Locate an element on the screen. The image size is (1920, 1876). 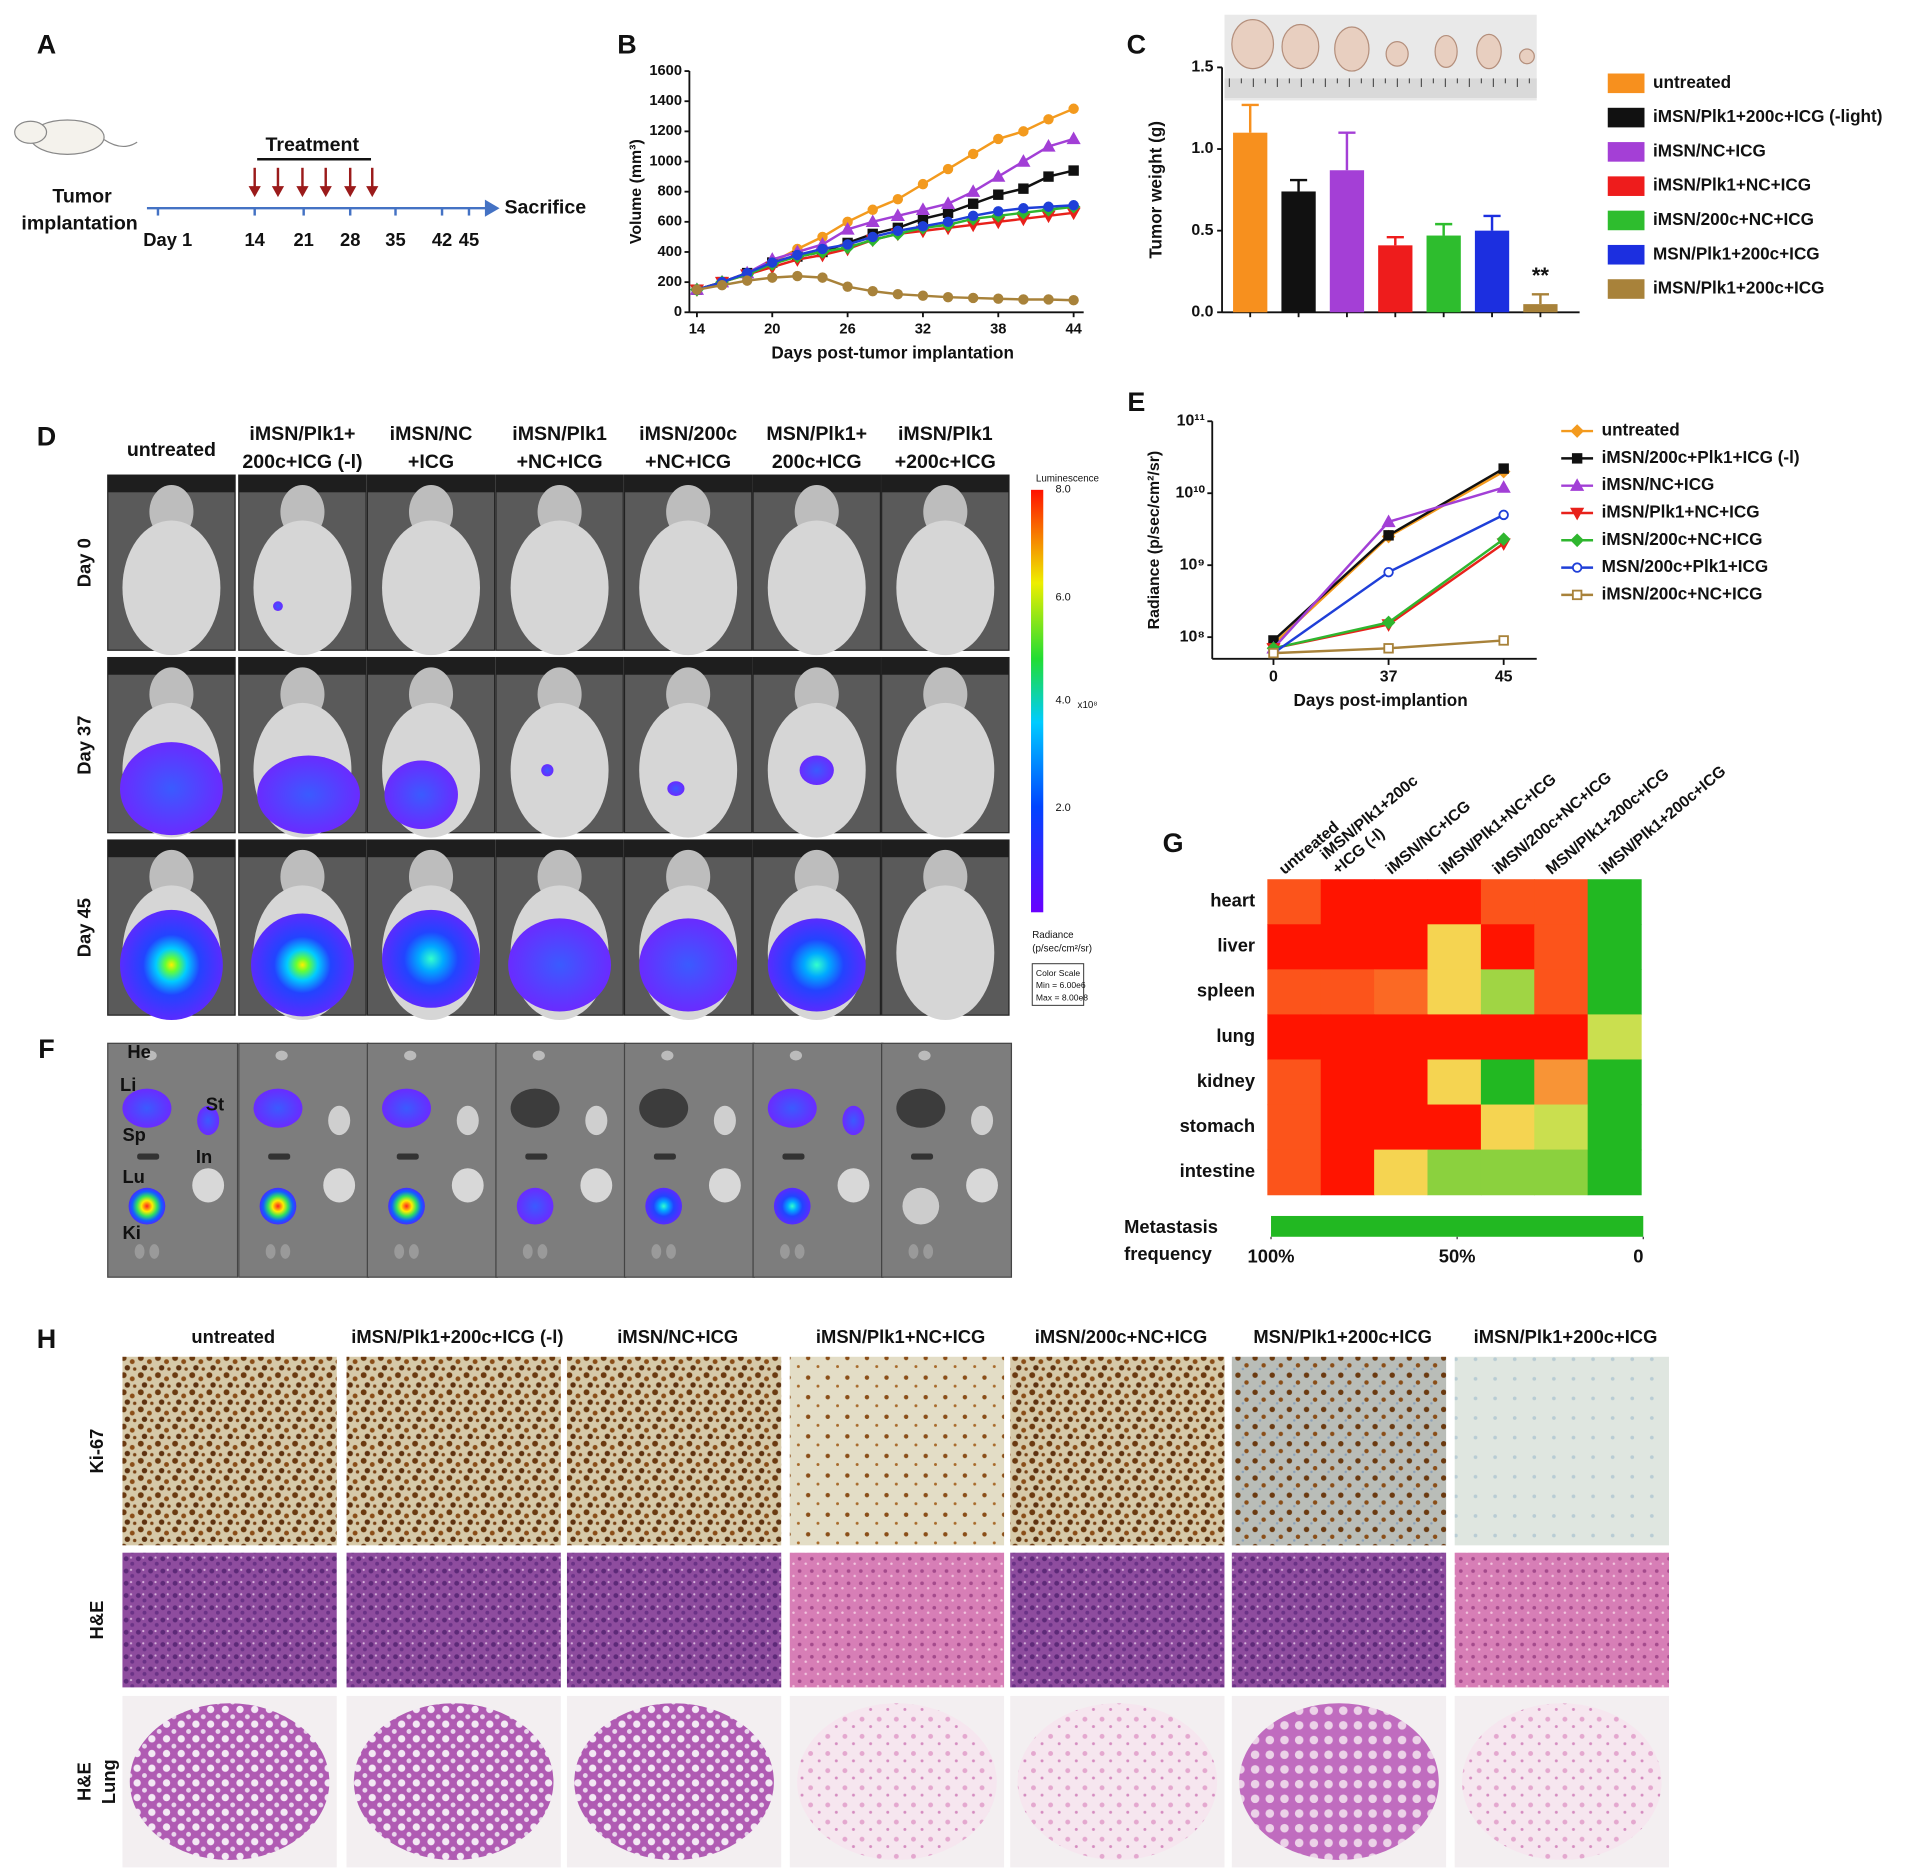
row-label: Day 37 is located at coordinates (84, 745).